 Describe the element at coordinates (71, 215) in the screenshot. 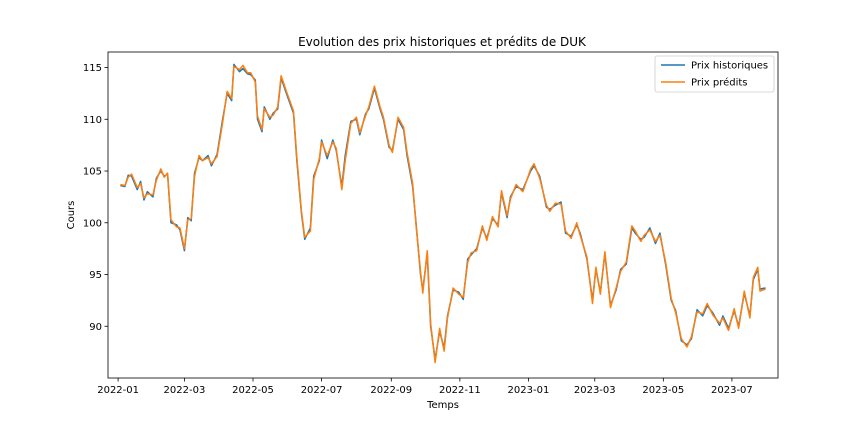

I see `y-axis-title: Cours` at that location.